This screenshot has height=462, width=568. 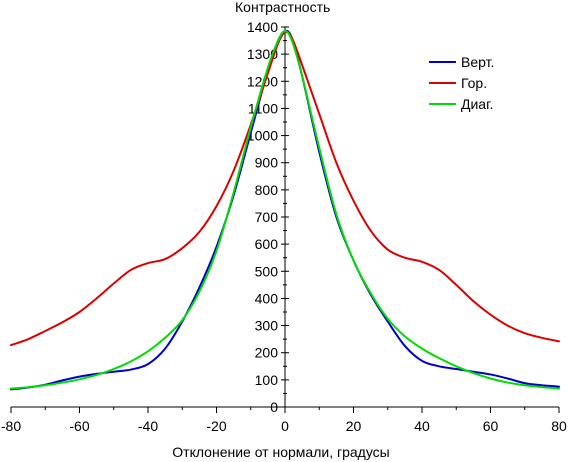 What do you see at coordinates (267, 244) in the screenshot?
I see `y-tick-label: 600` at bounding box center [267, 244].